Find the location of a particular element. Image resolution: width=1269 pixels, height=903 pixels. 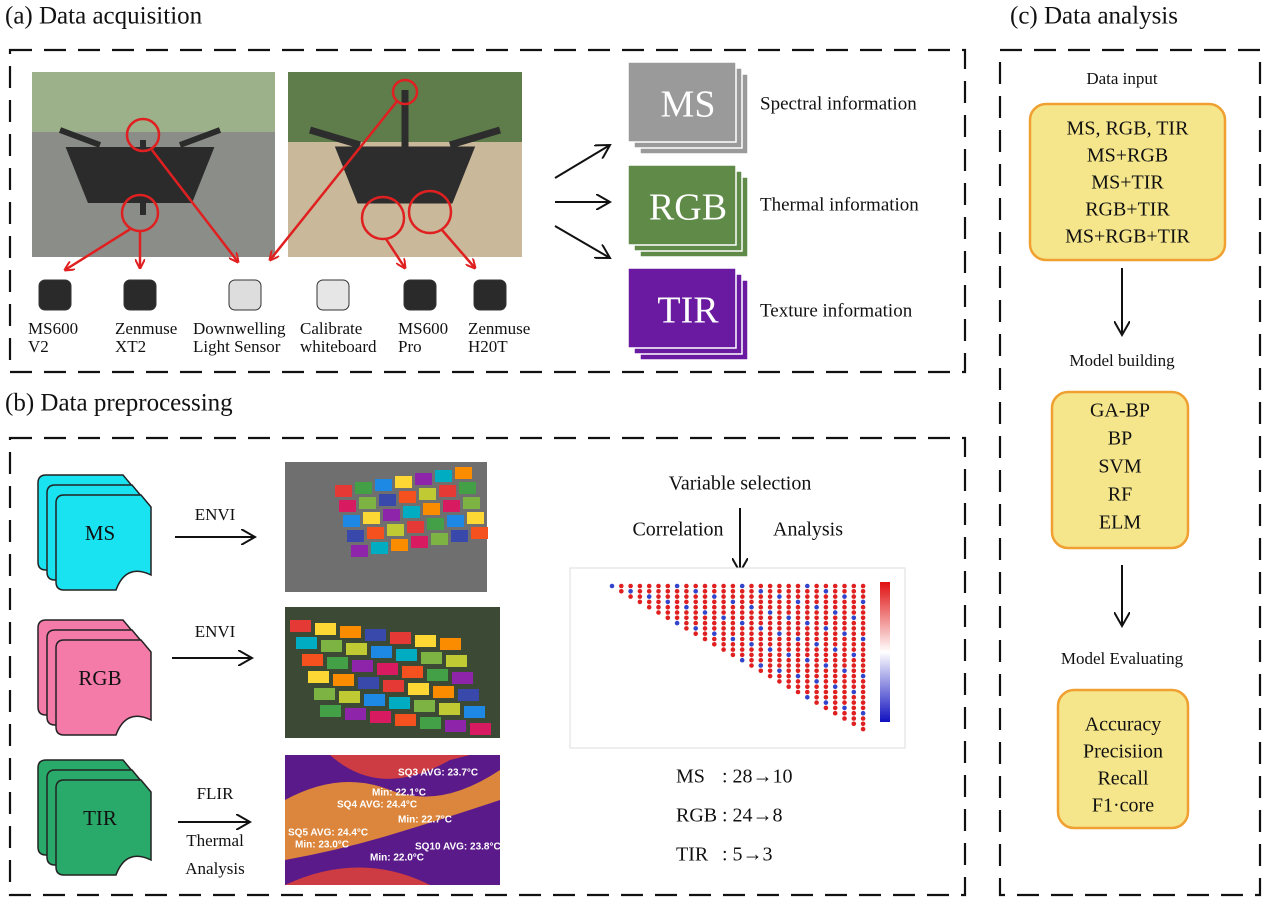

thermal-hotspot is located at coordinates (392, 815).